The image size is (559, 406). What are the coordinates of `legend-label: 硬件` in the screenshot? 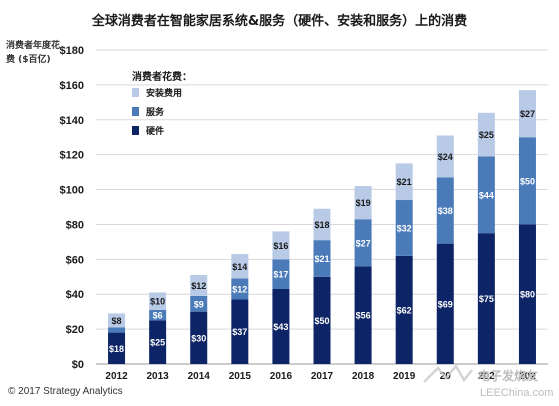 It's located at (155, 130).